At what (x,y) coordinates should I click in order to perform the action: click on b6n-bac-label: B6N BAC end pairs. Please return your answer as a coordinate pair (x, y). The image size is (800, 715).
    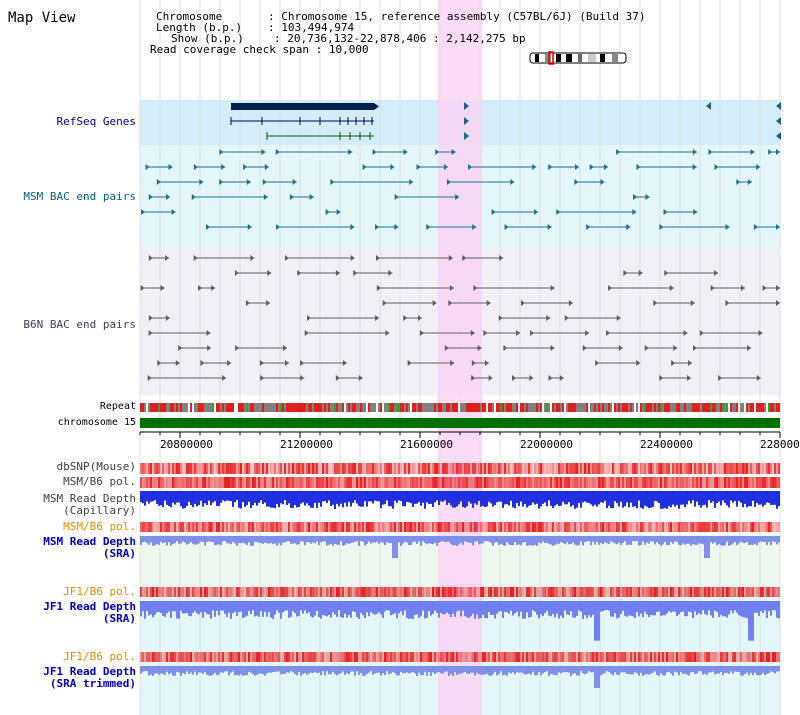
    Looking at the image, I should click on (79, 324).